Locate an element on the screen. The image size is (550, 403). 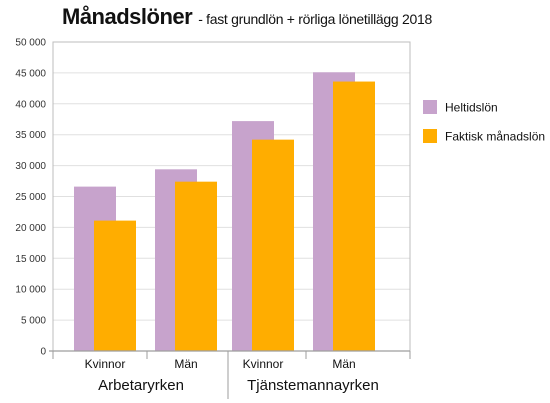
x-group-label: Tjänstemannayrken is located at coordinates (313, 385).